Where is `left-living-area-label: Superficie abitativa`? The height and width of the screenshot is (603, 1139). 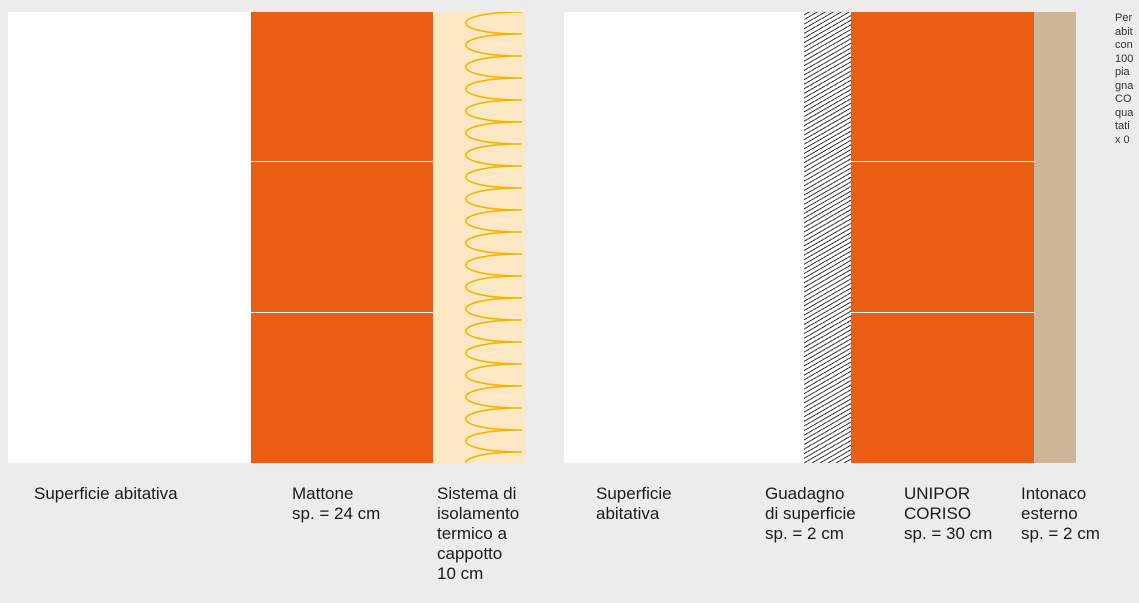 left-living-area-label: Superficie abitativa is located at coordinates (106, 494).